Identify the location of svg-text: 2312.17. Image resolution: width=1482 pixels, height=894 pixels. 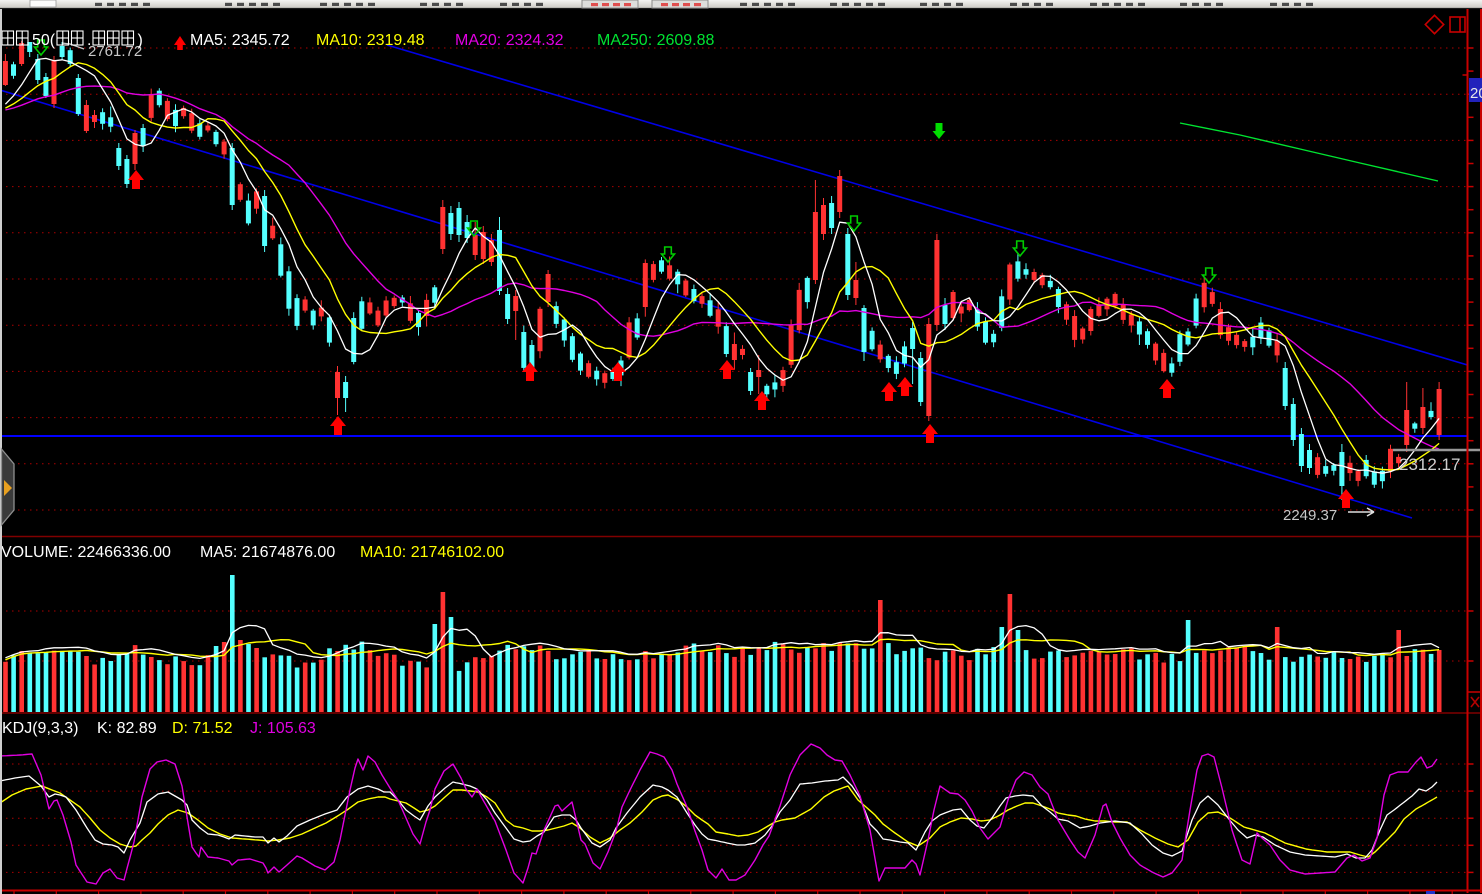
(1429, 464).